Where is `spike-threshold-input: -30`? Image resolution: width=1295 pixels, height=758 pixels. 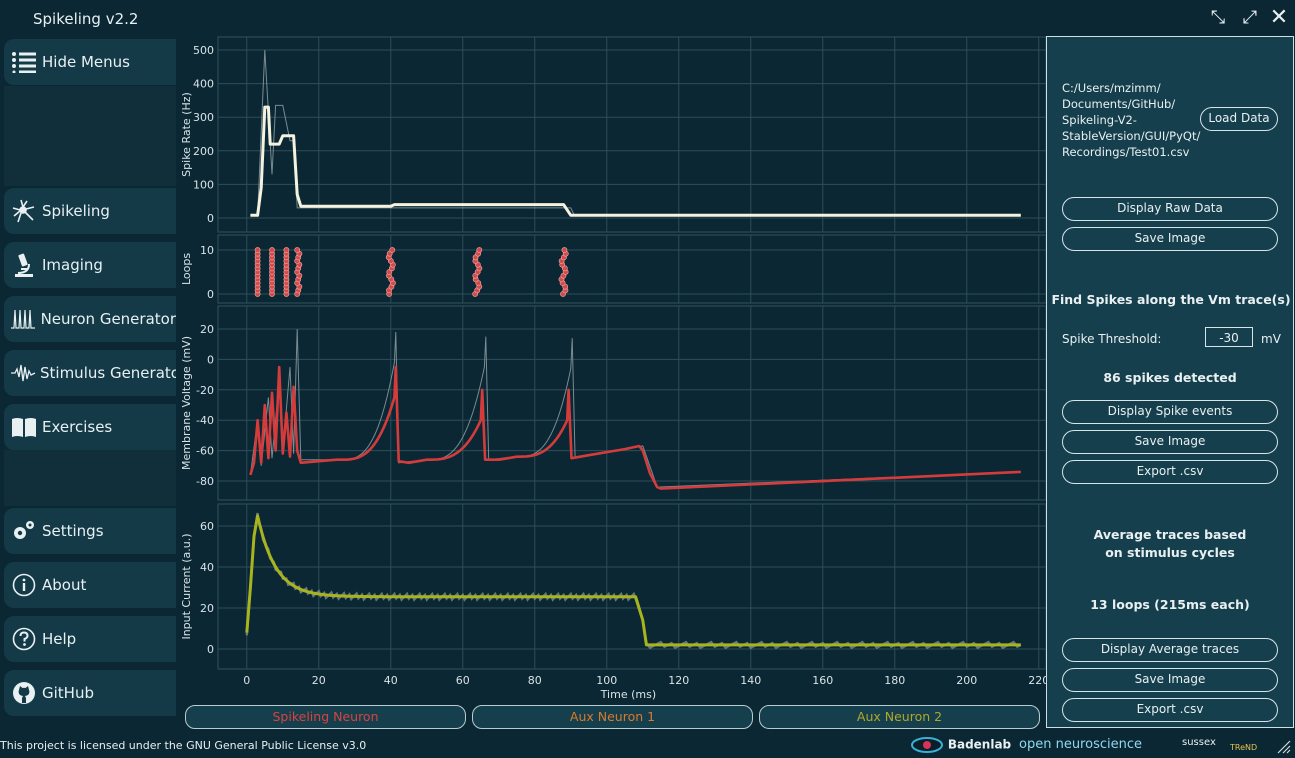
spike-threshold-input: -30 is located at coordinates (1229, 337).